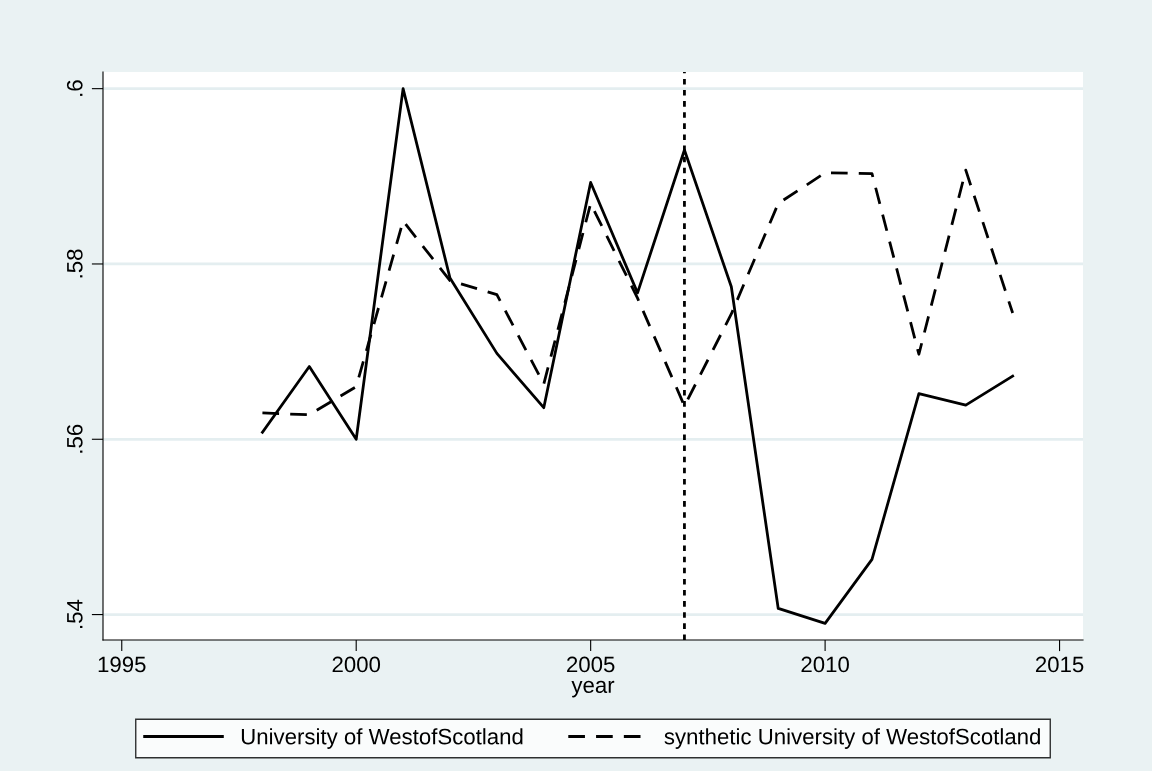 The height and width of the screenshot is (771, 1152). Describe the element at coordinates (75, 613) in the screenshot. I see `y-tick-label: .54` at that location.